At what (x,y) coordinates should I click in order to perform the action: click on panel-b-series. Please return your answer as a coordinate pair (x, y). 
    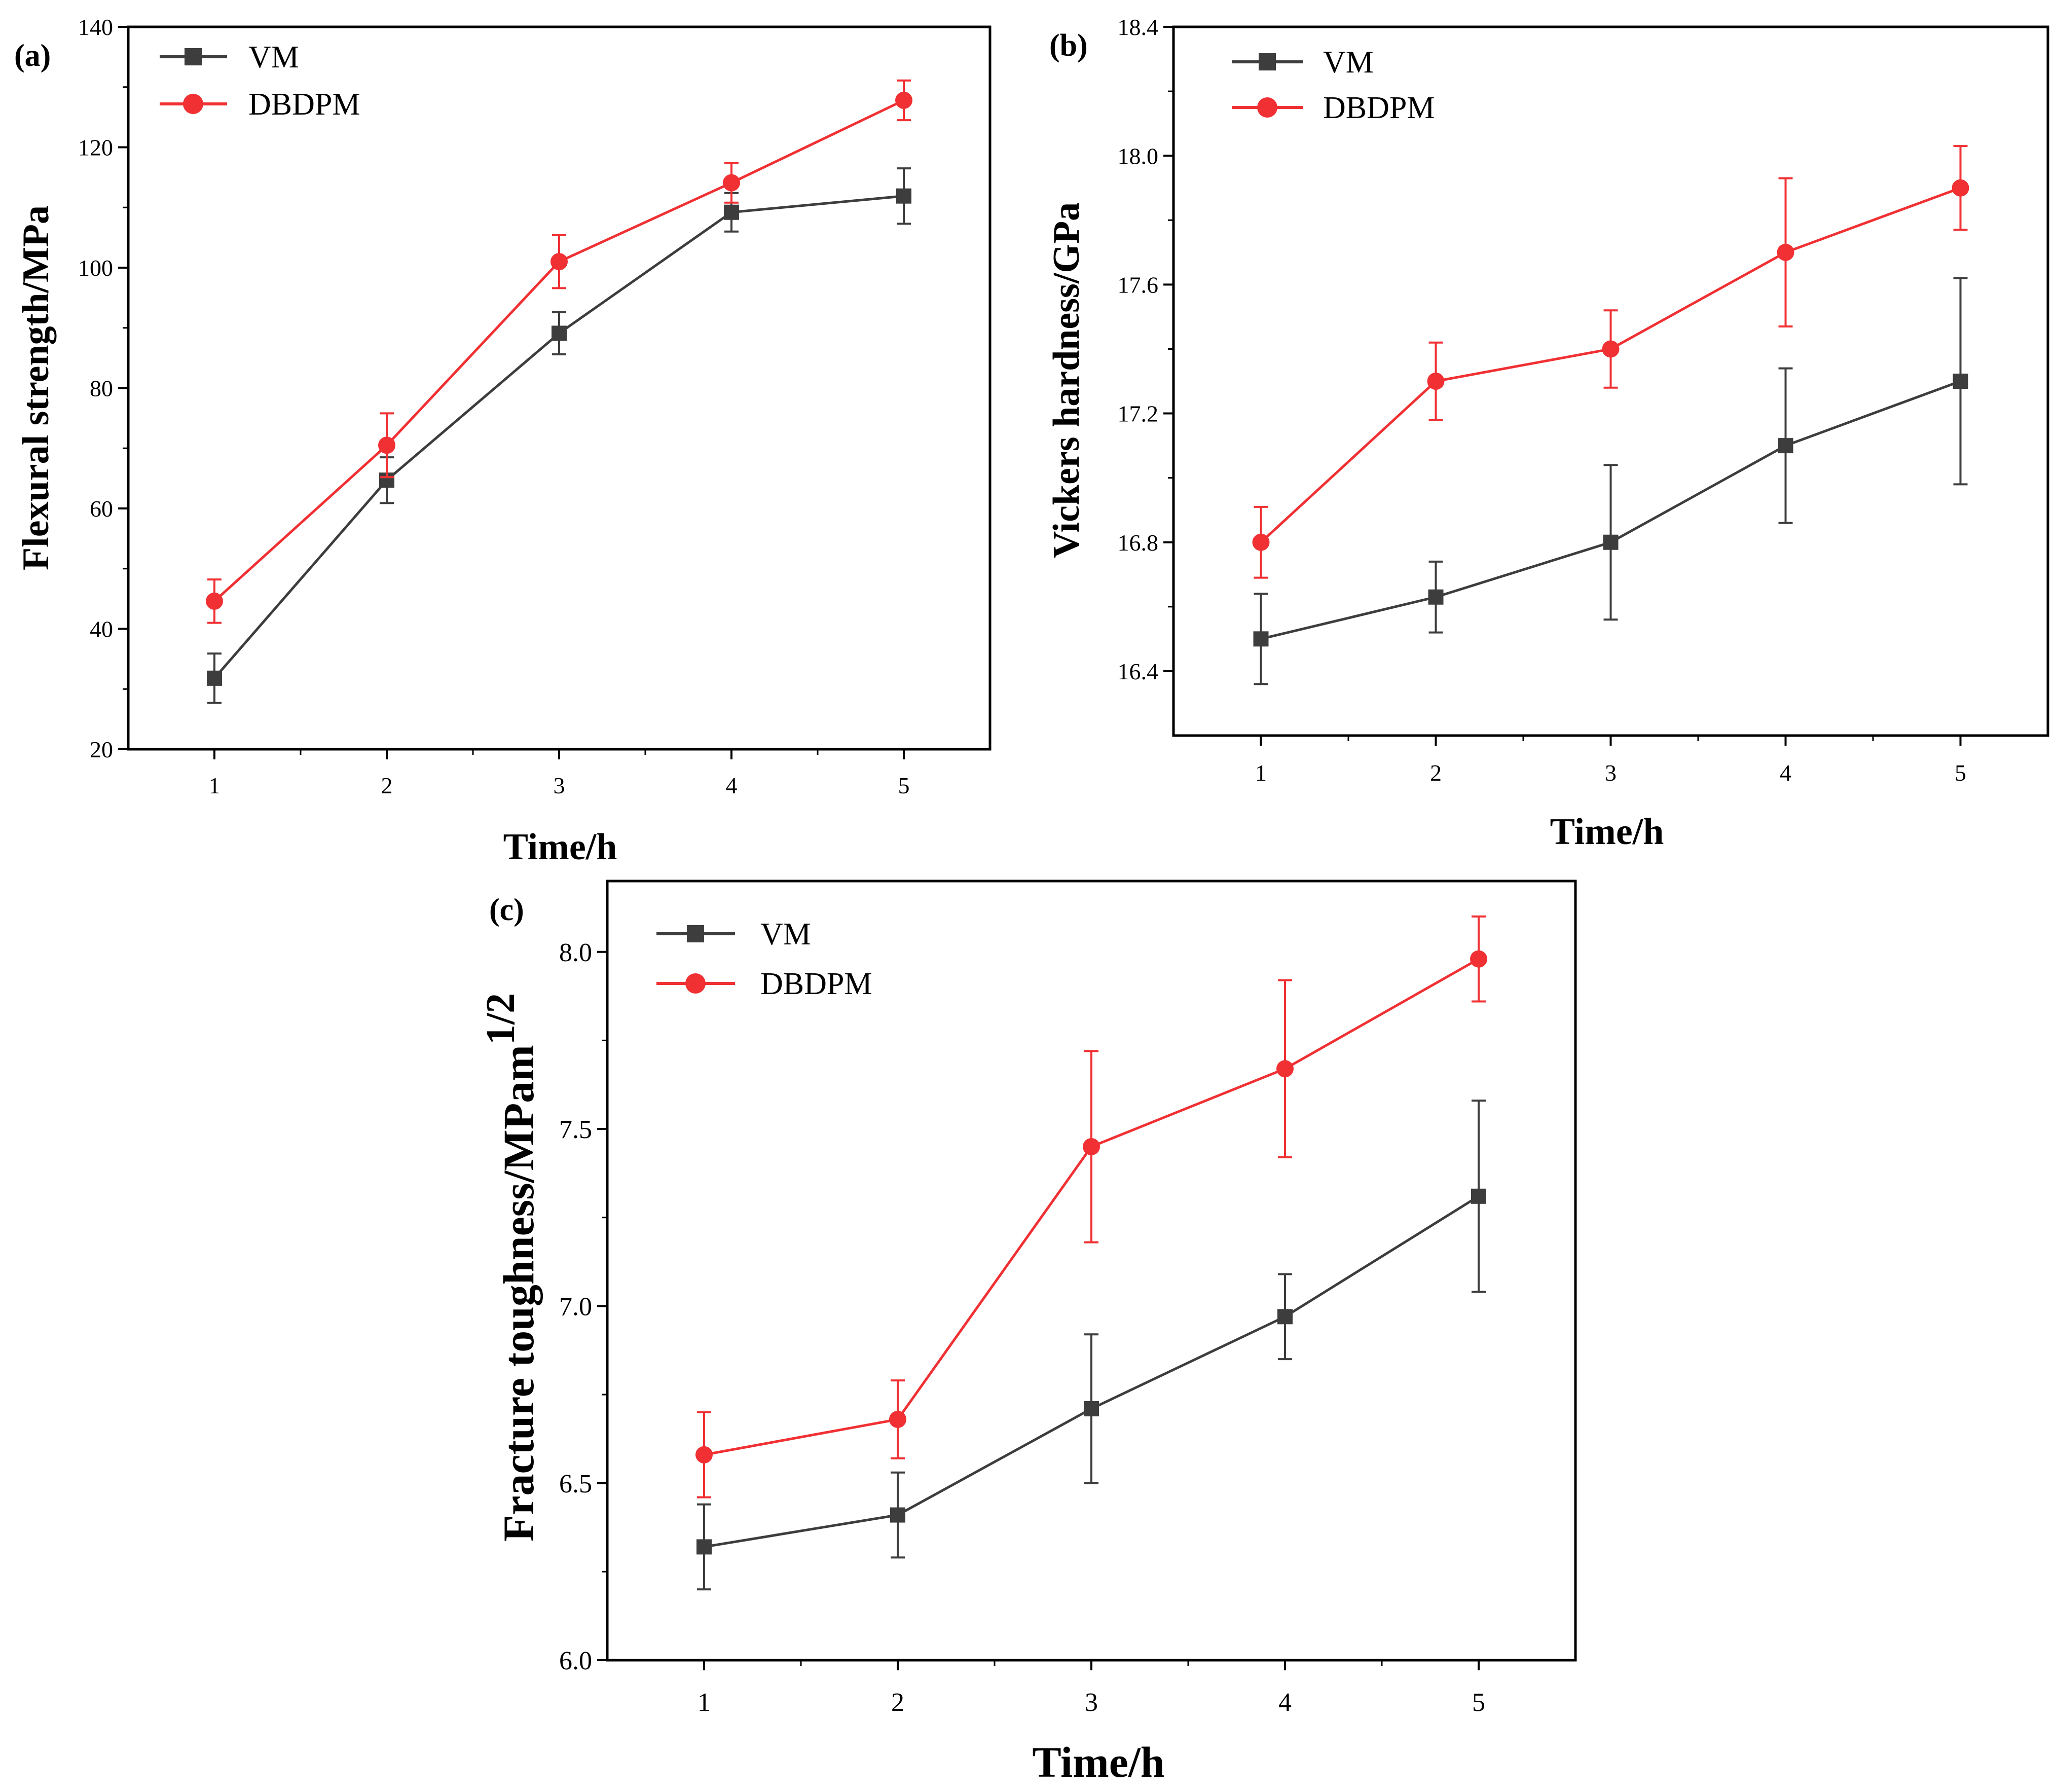
    Looking at the image, I should click on (1610, 415).